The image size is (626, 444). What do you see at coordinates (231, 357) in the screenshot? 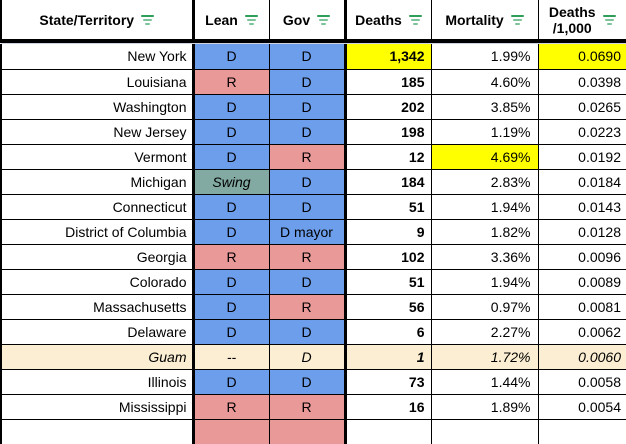
I see `lean-cell: --` at bounding box center [231, 357].